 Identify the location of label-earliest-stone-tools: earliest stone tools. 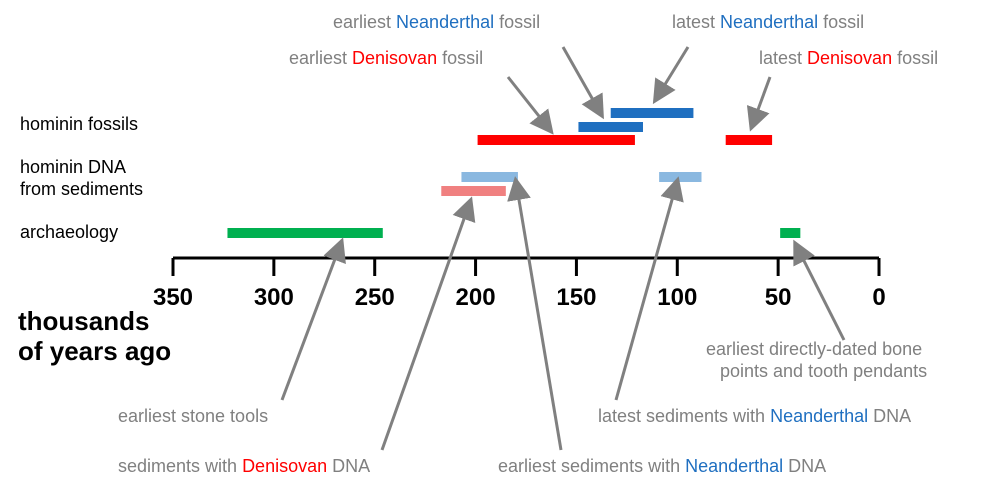
(193, 416).